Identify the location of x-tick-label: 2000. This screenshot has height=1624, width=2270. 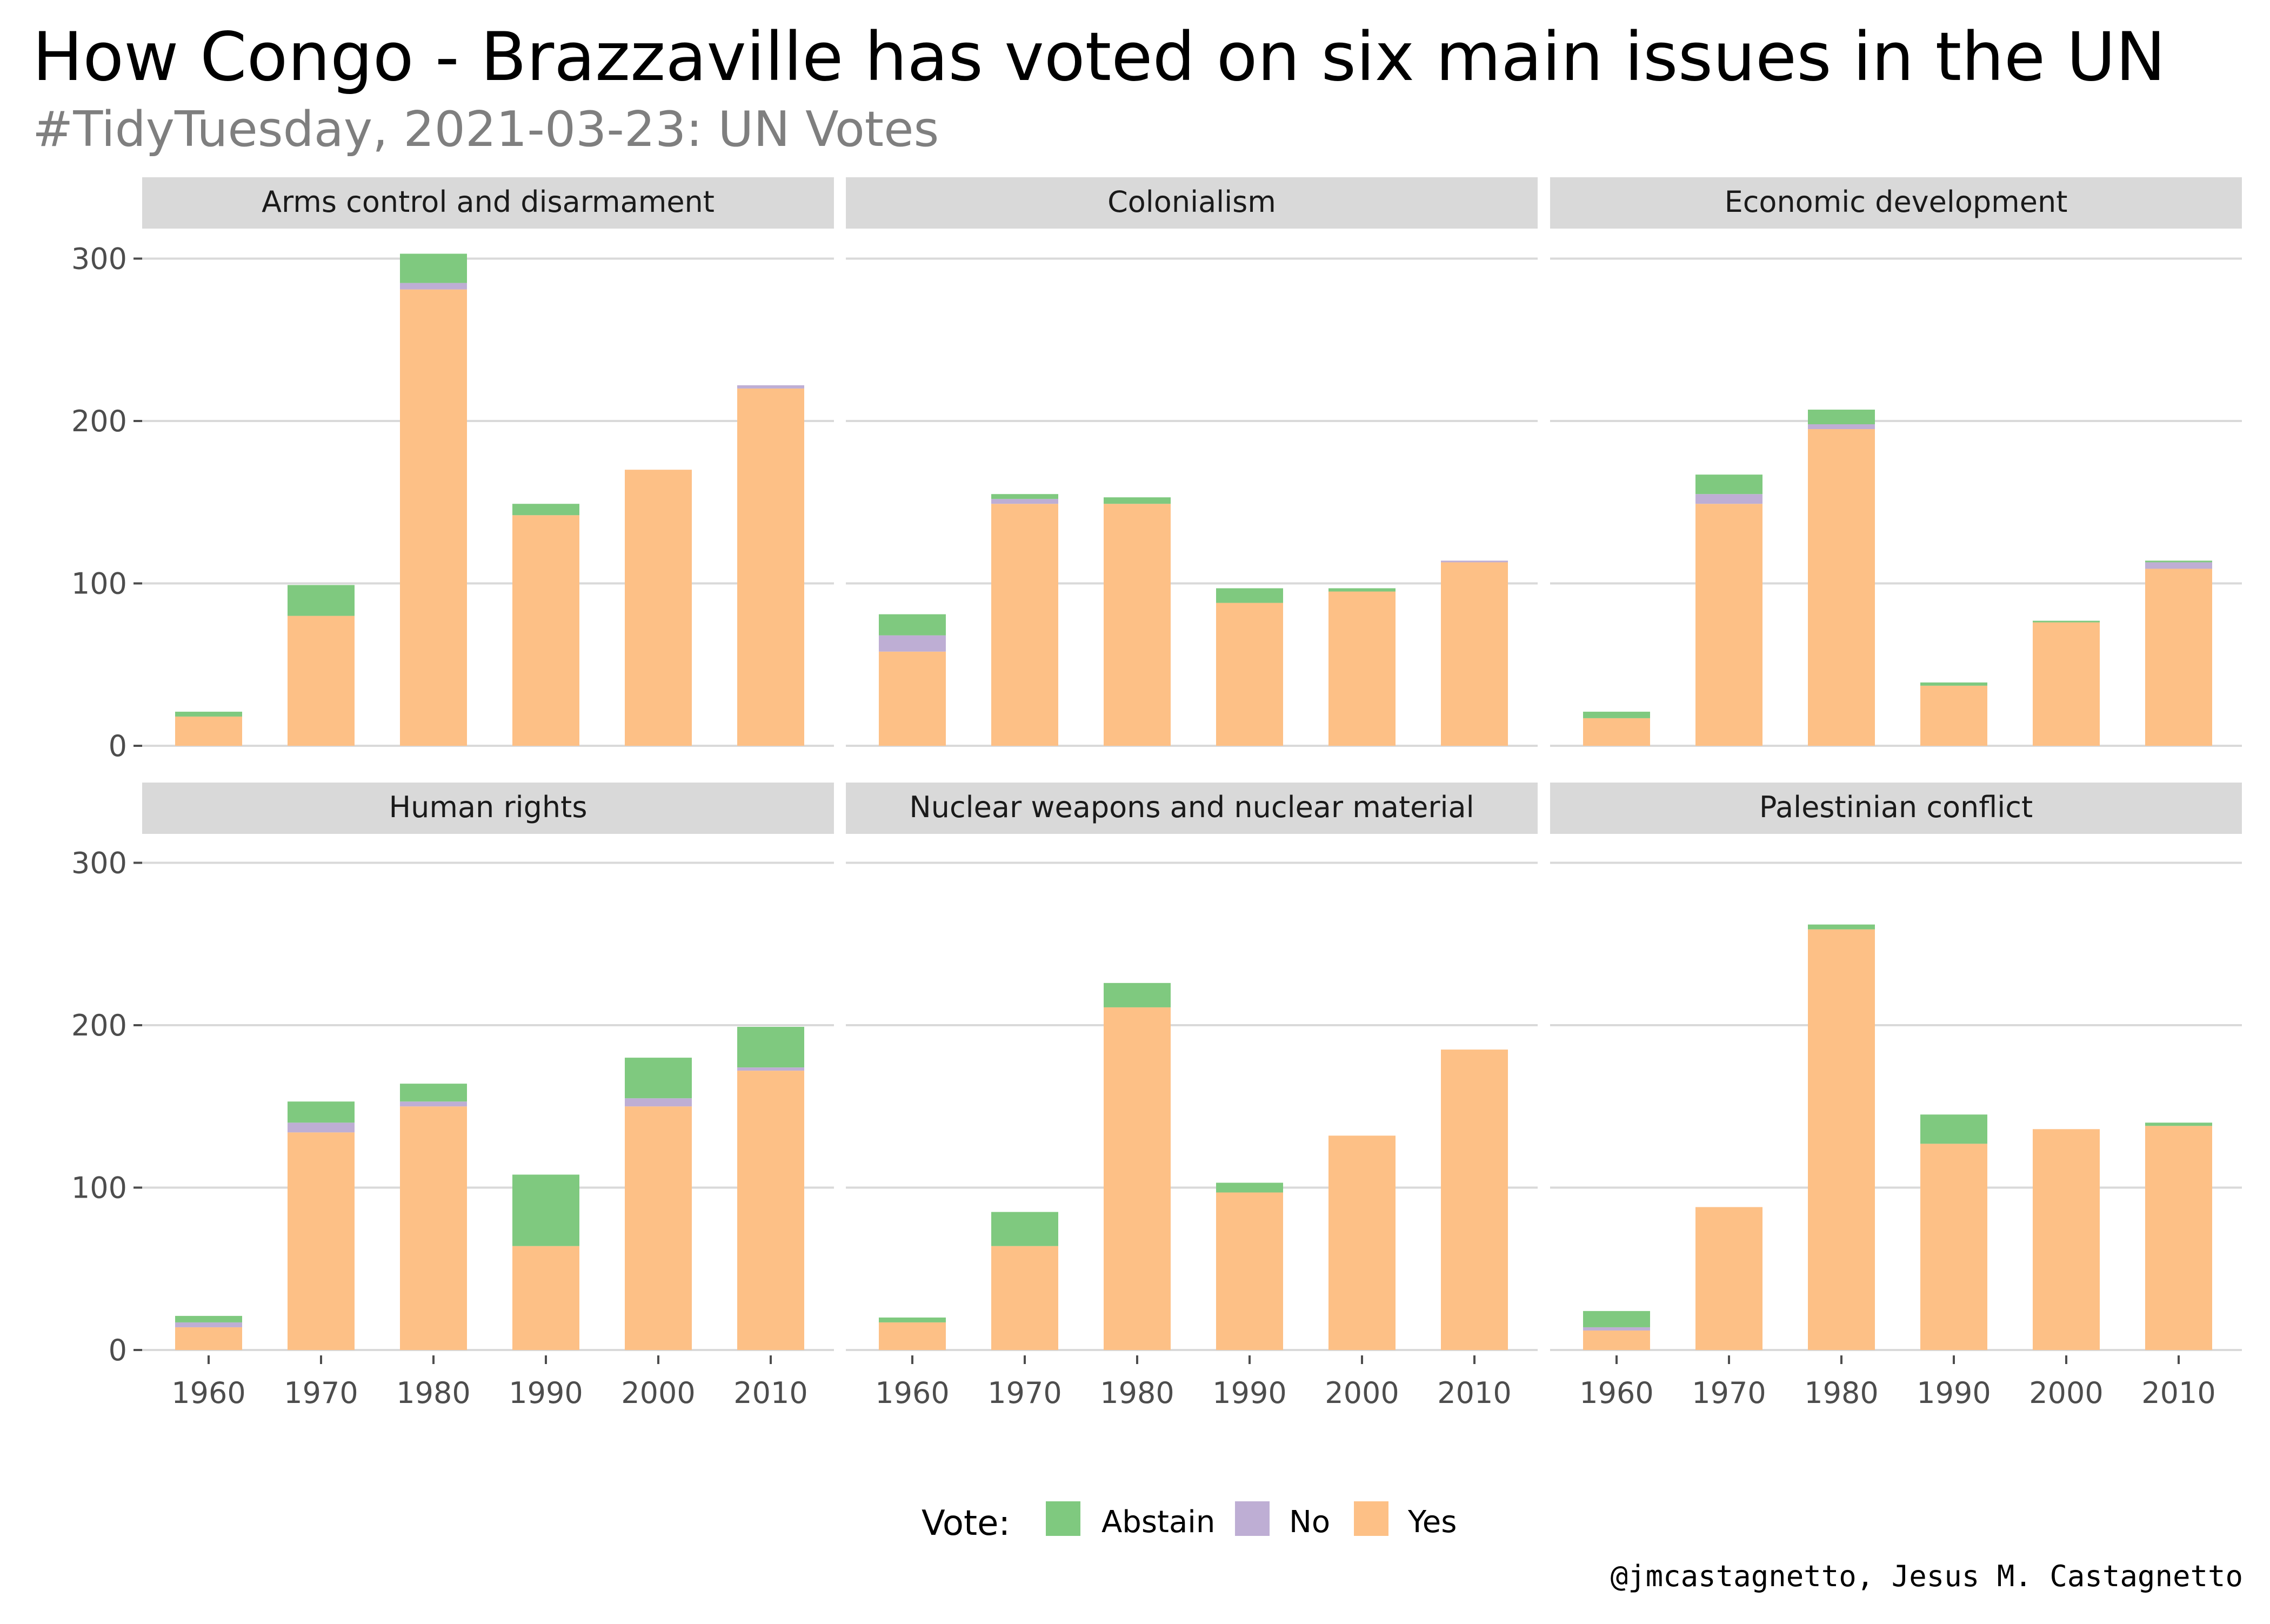
(658, 1393).